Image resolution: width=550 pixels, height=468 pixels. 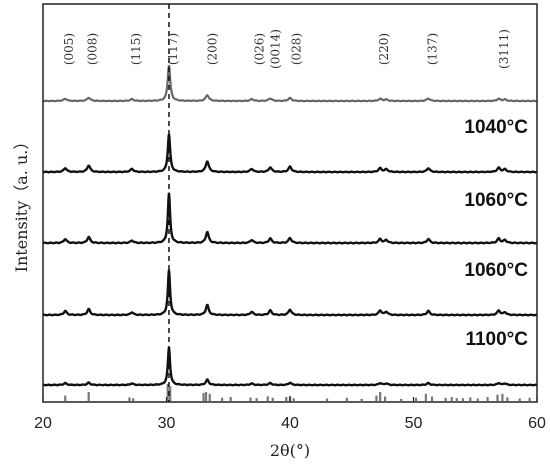 I want to click on x-tick-label: 40, so click(x=290, y=423).